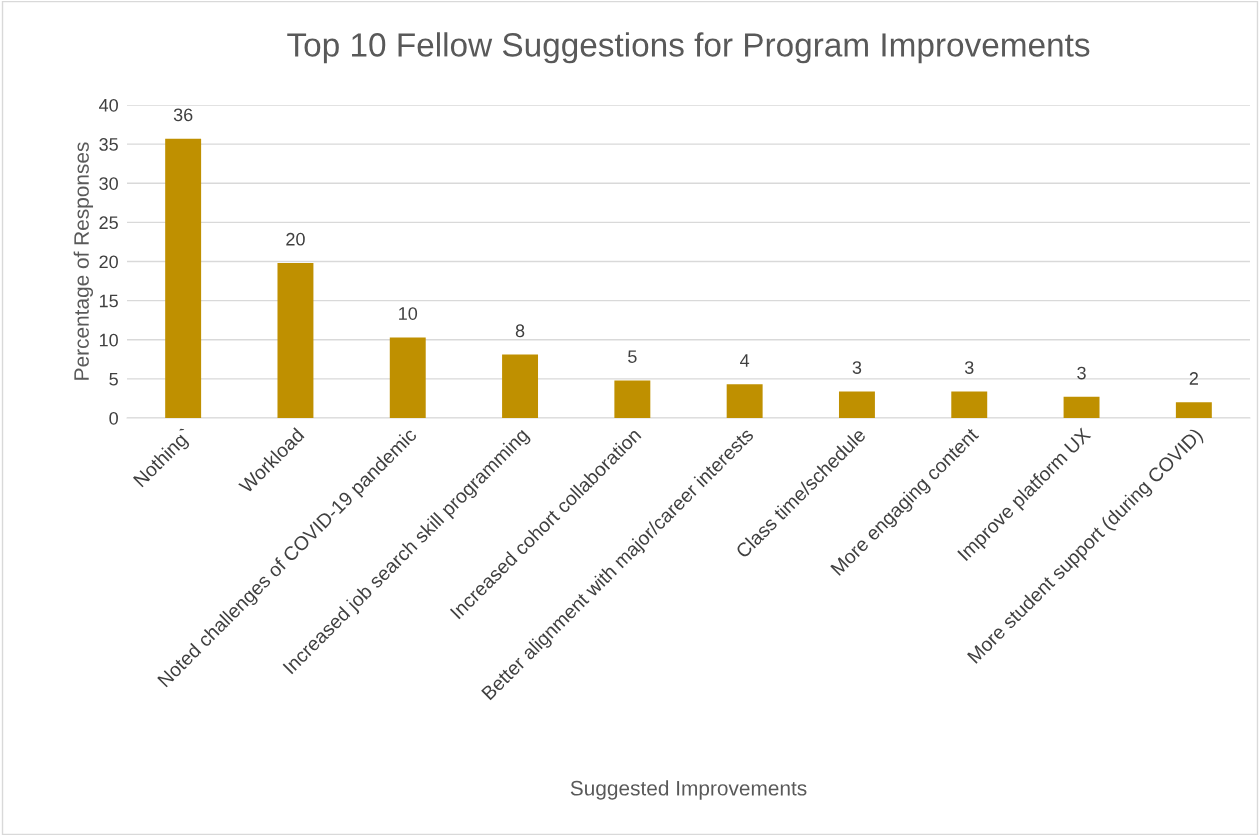 Image resolution: width=1260 pixels, height=836 pixels. I want to click on y-tick-label: 25, so click(108, 223).